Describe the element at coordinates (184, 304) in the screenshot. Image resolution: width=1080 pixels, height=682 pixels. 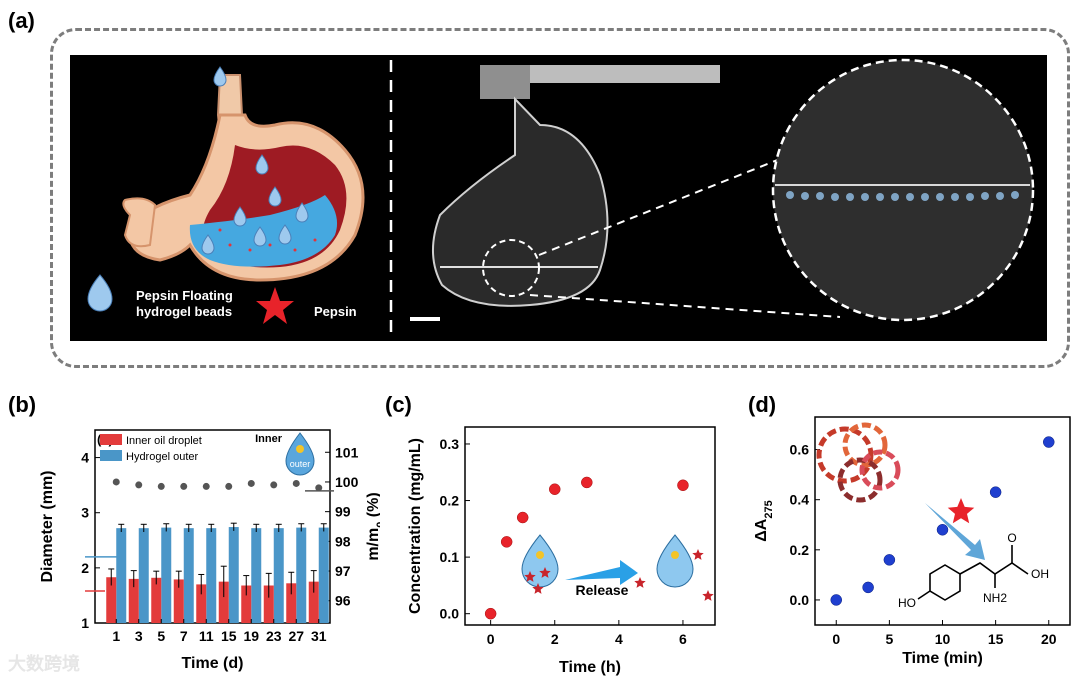
I see `legend-beads-label: Pepsin Floating hydrogel beads` at that location.